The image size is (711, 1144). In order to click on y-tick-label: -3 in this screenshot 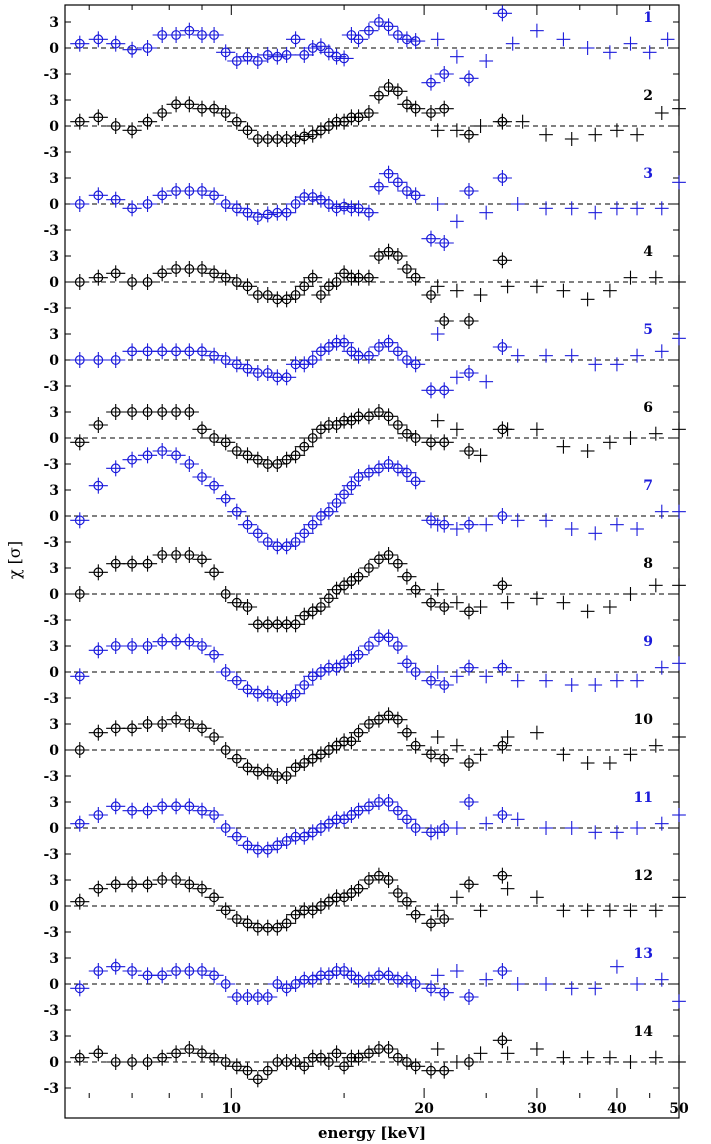, I will do `click(51, 777)`.